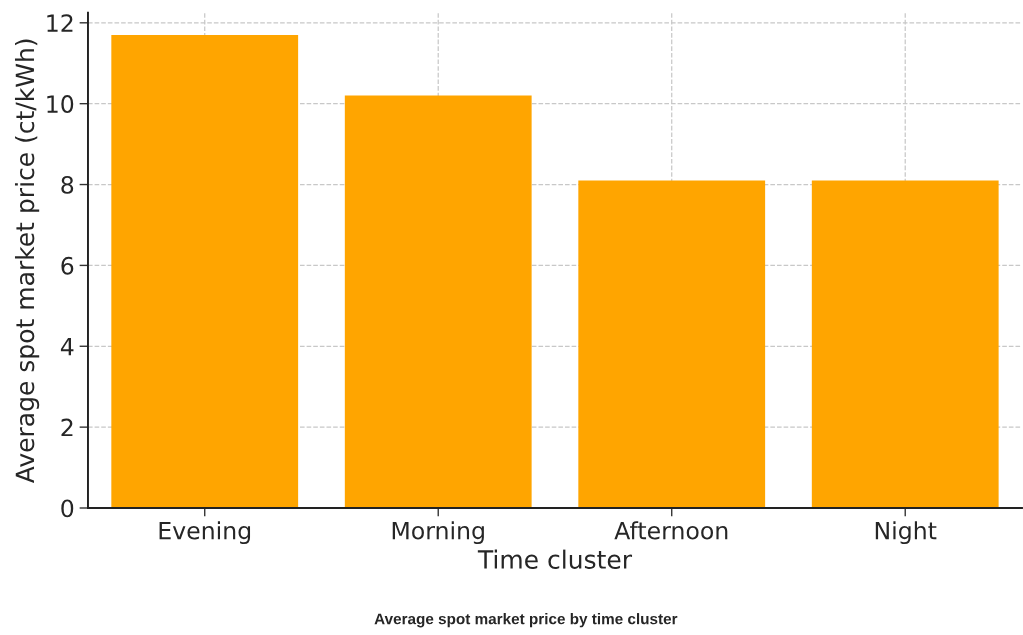  What do you see at coordinates (205, 533) in the screenshot?
I see `x-tick-label: Evening` at bounding box center [205, 533].